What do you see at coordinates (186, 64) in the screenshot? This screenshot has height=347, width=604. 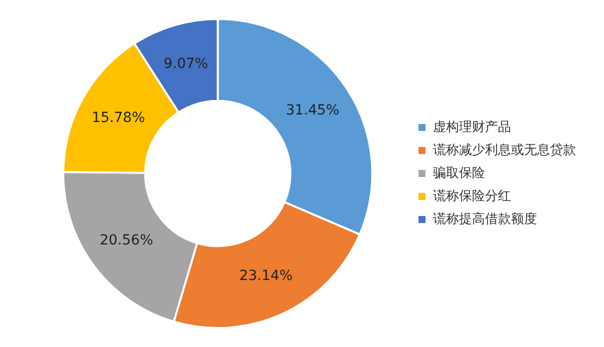 I see `data-label: 9.07%` at bounding box center [186, 64].